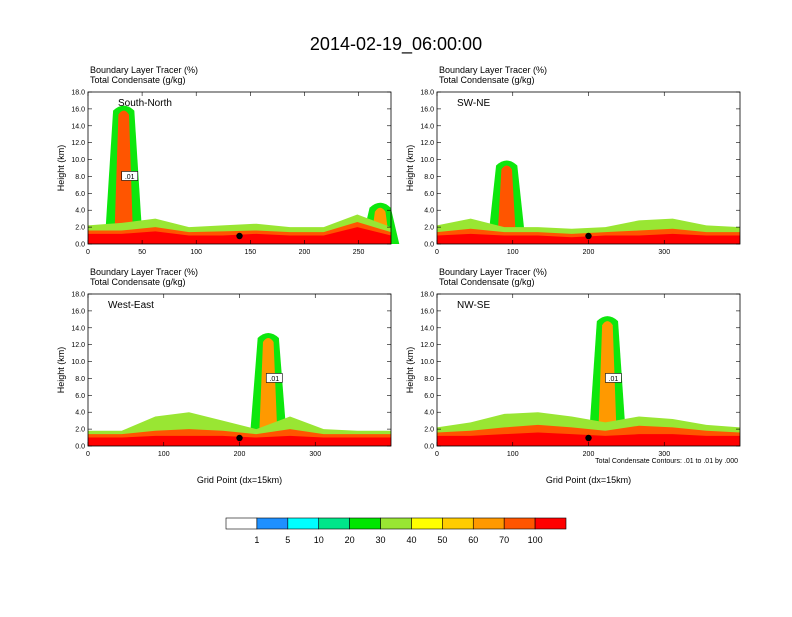  What do you see at coordinates (473, 103) in the screenshot?
I see `panel-label: SW-NE` at bounding box center [473, 103].